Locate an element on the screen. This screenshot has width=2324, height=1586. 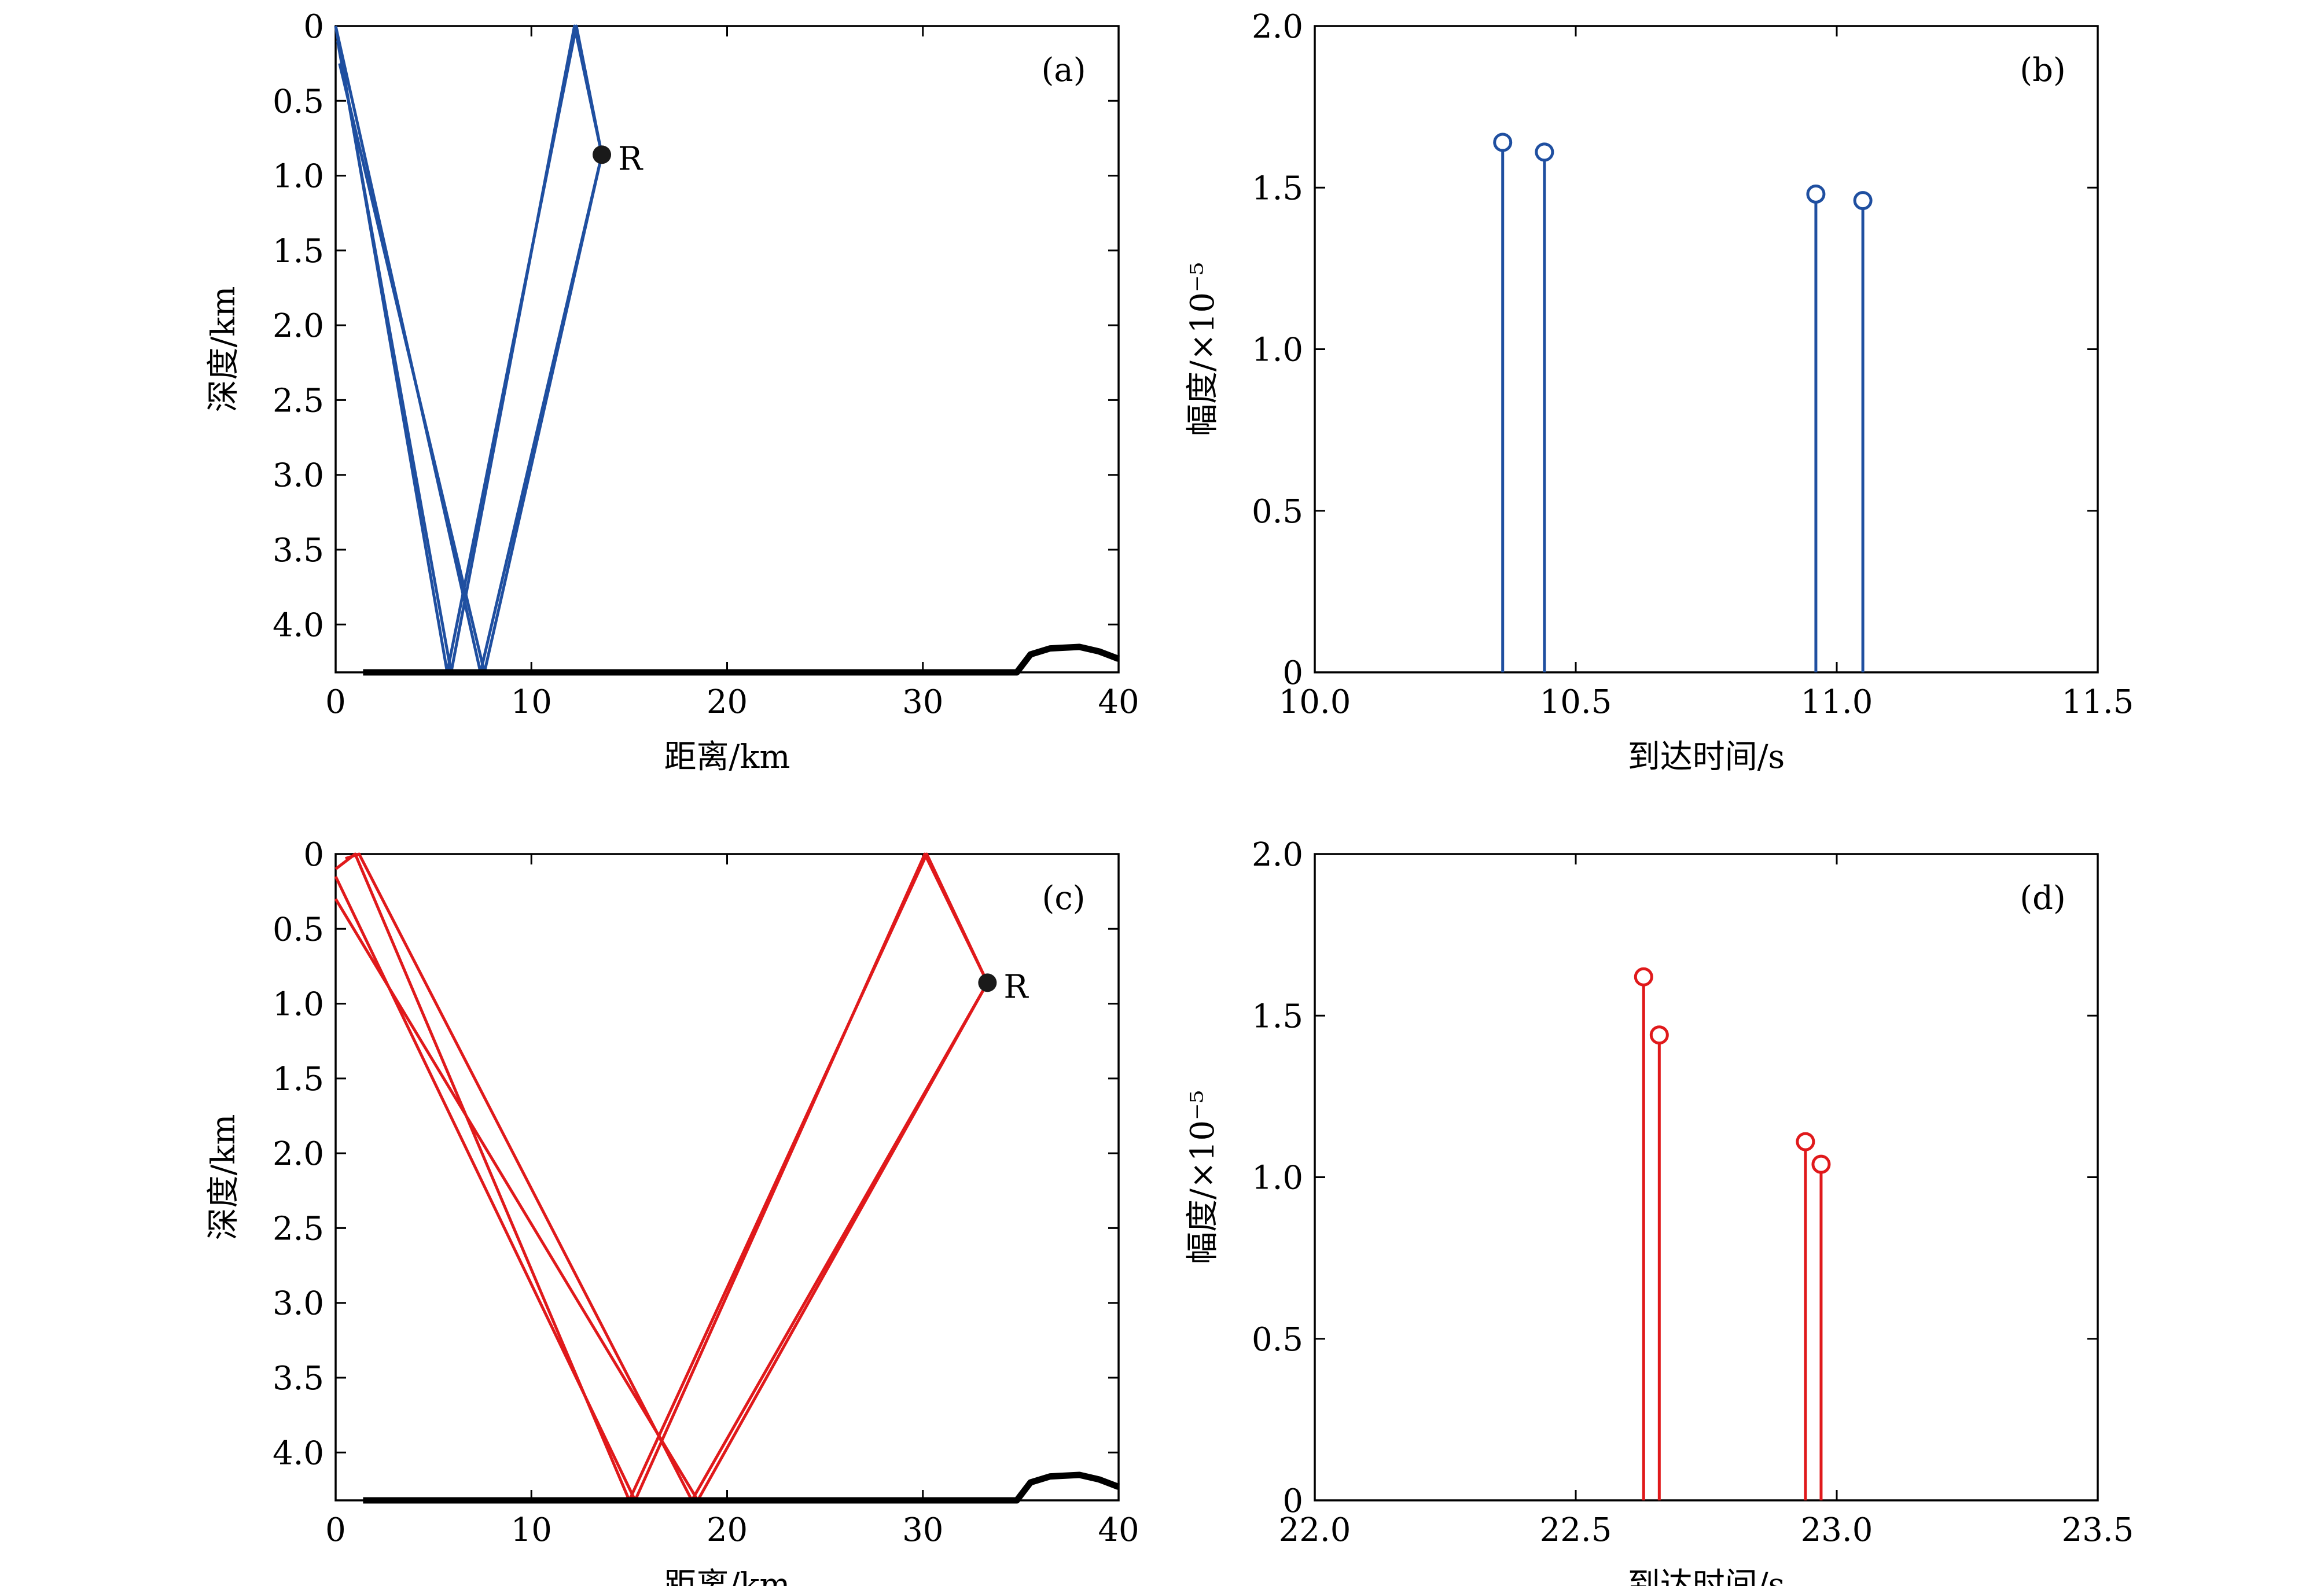
x-tick-label: 10.0 is located at coordinates (1315, 702).